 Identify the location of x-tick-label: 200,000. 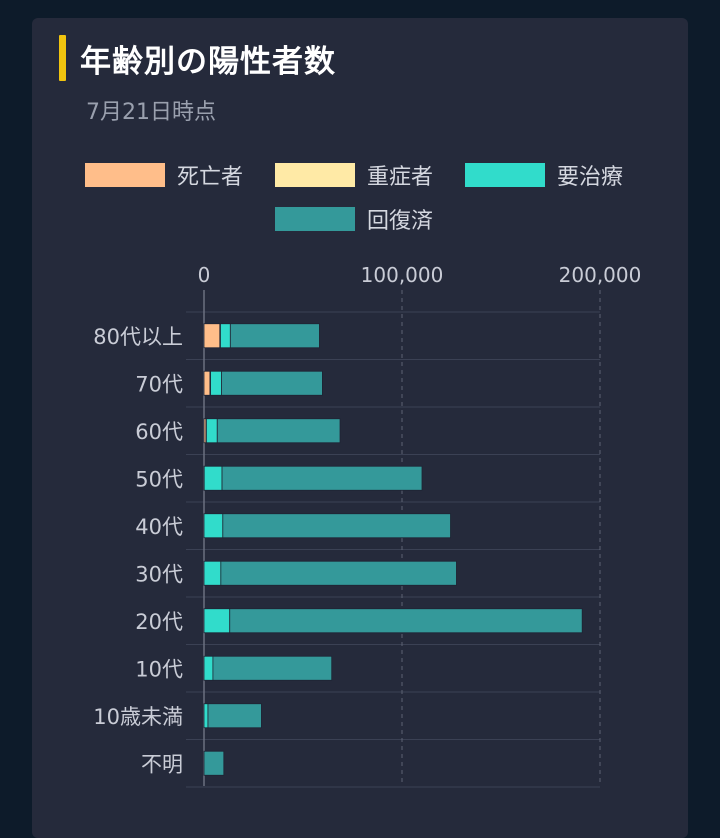
(600, 275).